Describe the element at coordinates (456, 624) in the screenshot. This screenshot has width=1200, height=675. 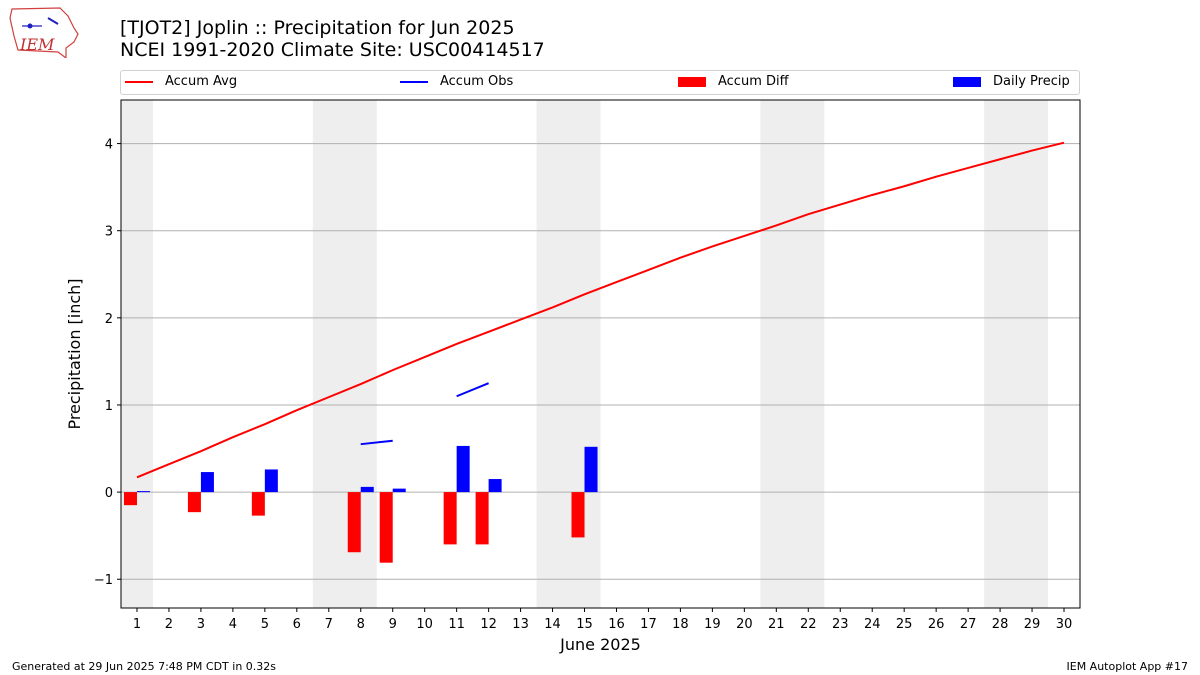
I see `x-tick-label-11: 11` at that location.